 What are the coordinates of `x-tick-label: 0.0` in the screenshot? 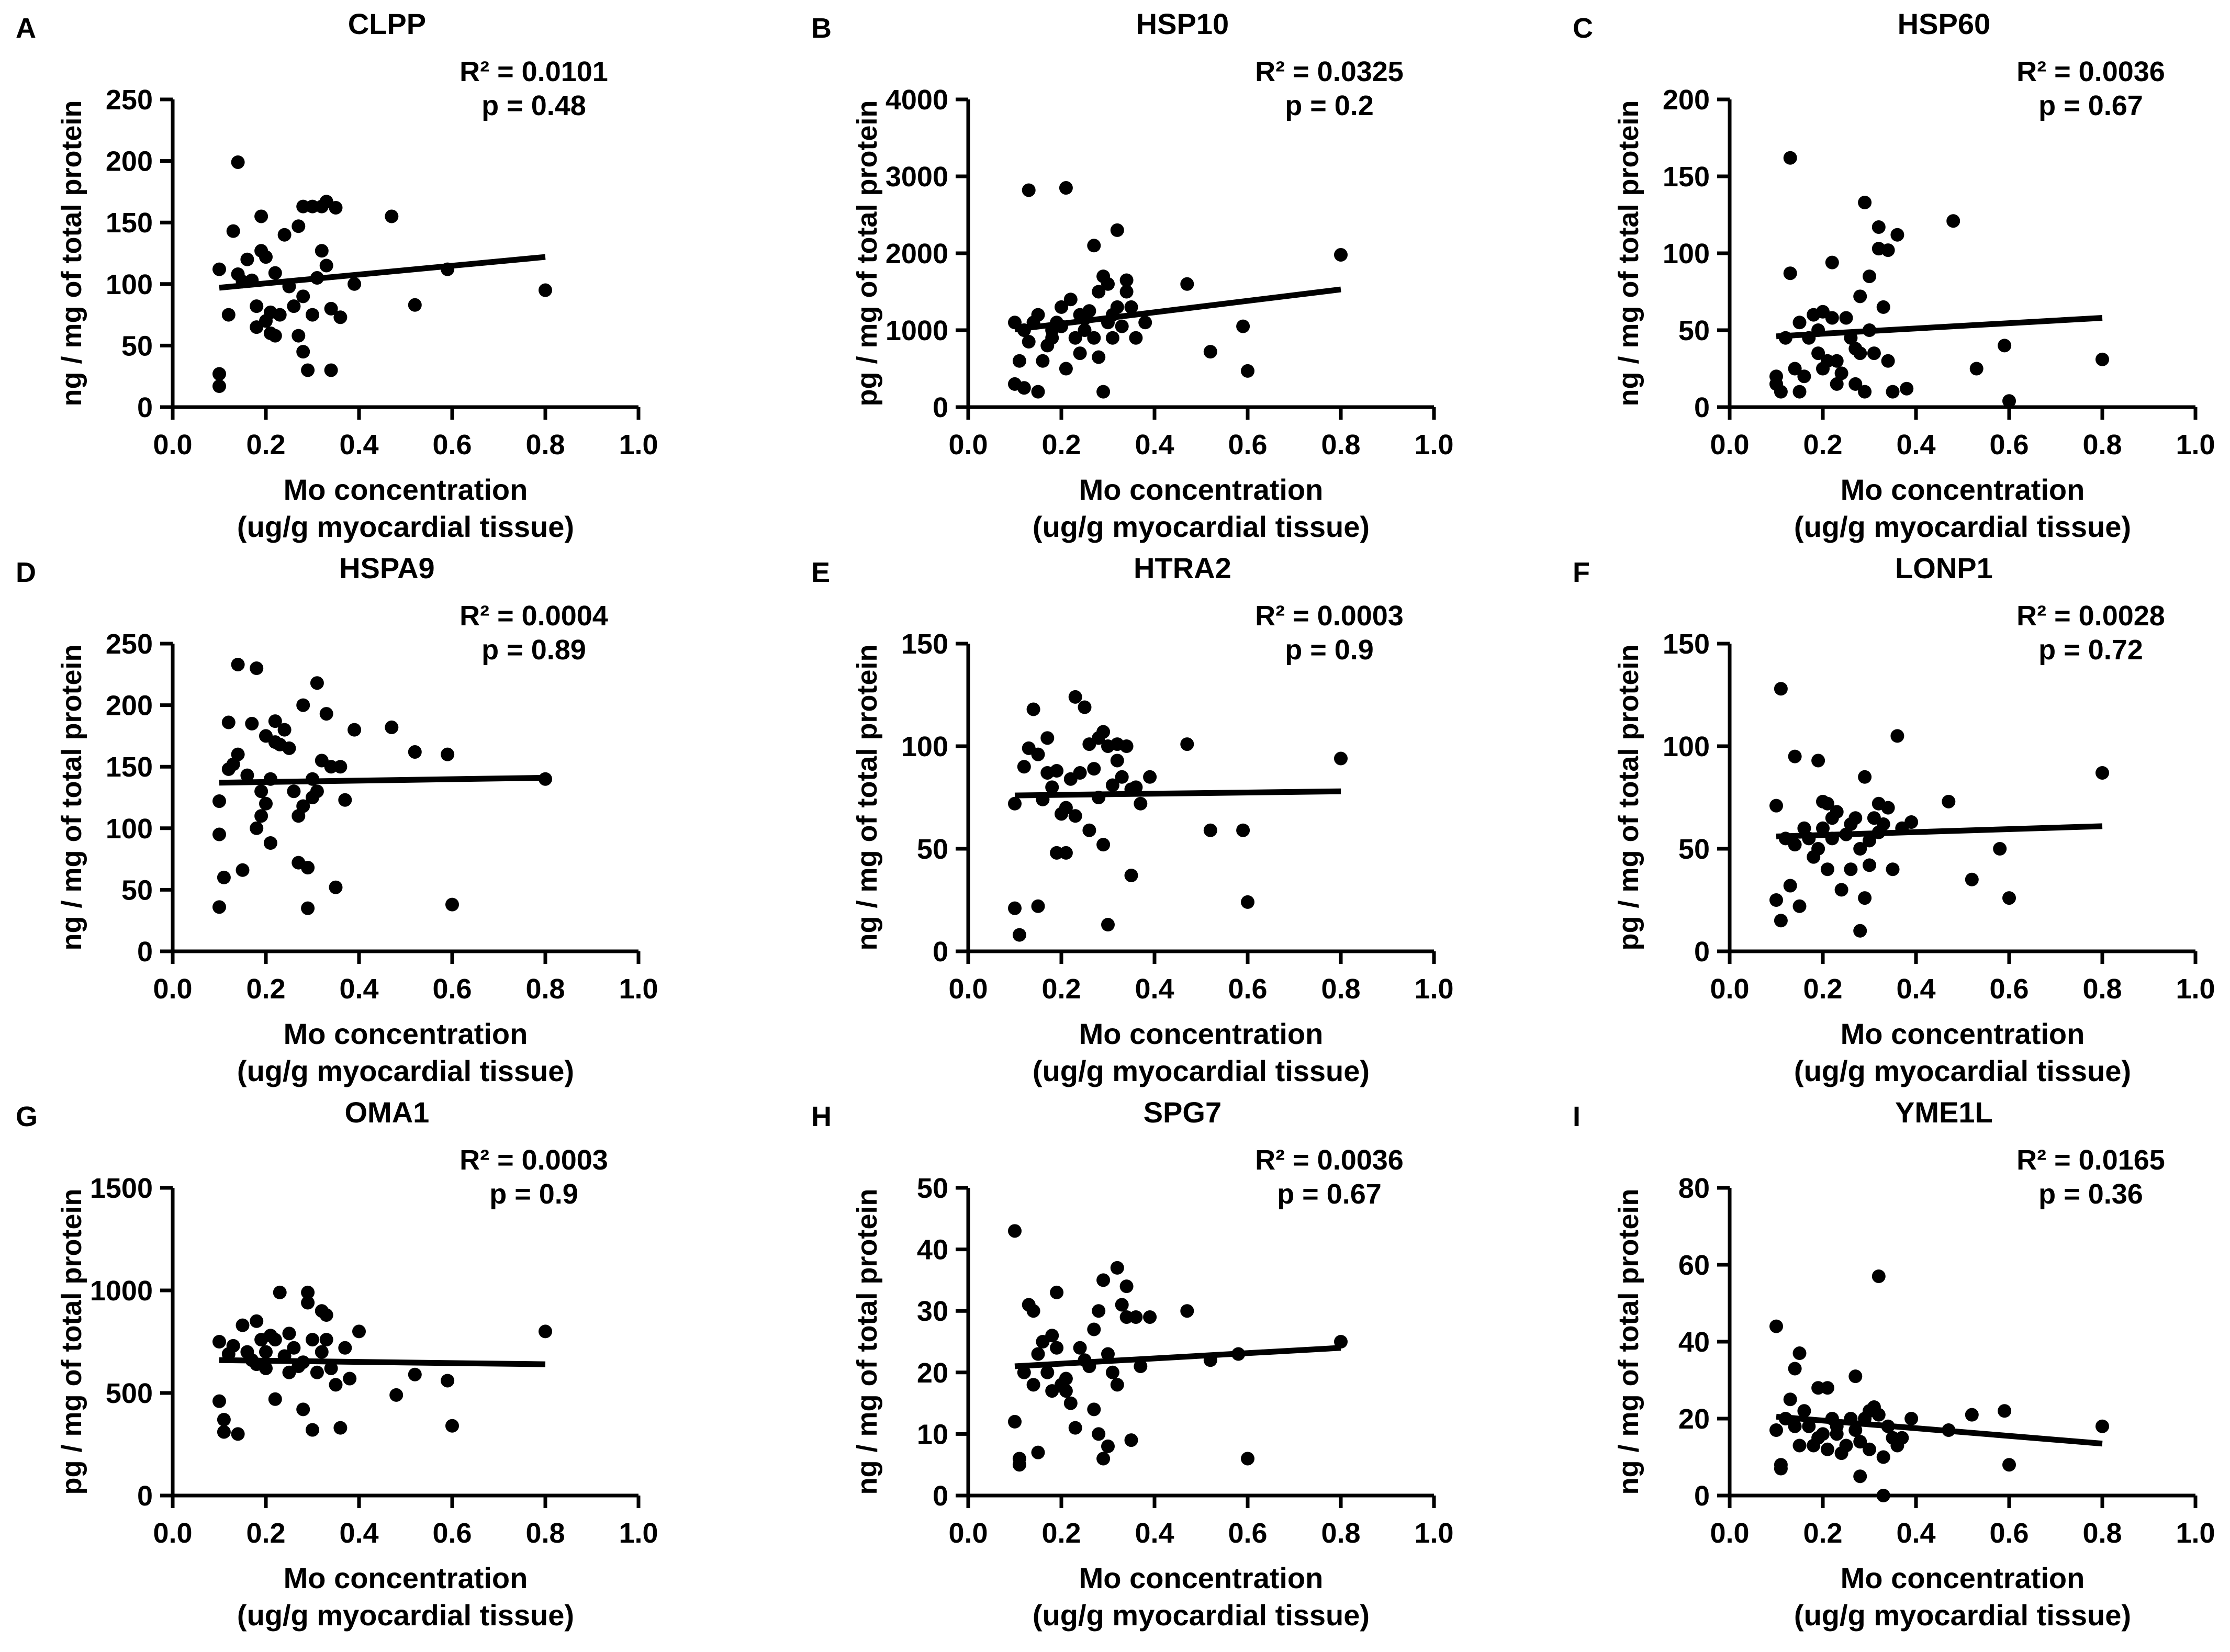 It's located at (1729, 1534).